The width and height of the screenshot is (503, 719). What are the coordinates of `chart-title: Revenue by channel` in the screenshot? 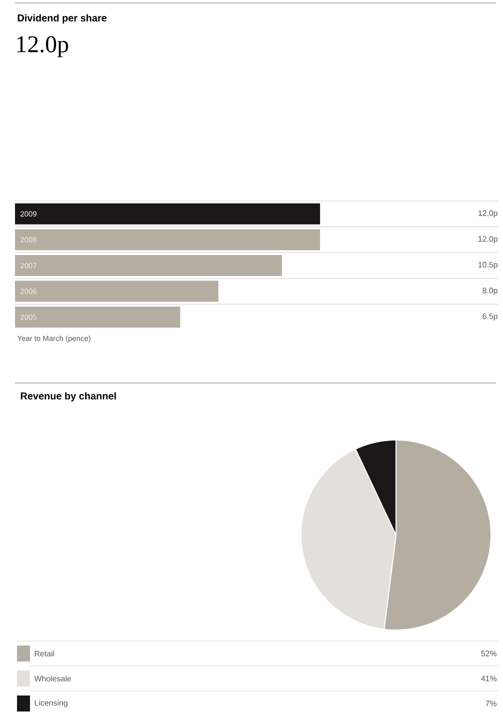 It's located at (68, 397).